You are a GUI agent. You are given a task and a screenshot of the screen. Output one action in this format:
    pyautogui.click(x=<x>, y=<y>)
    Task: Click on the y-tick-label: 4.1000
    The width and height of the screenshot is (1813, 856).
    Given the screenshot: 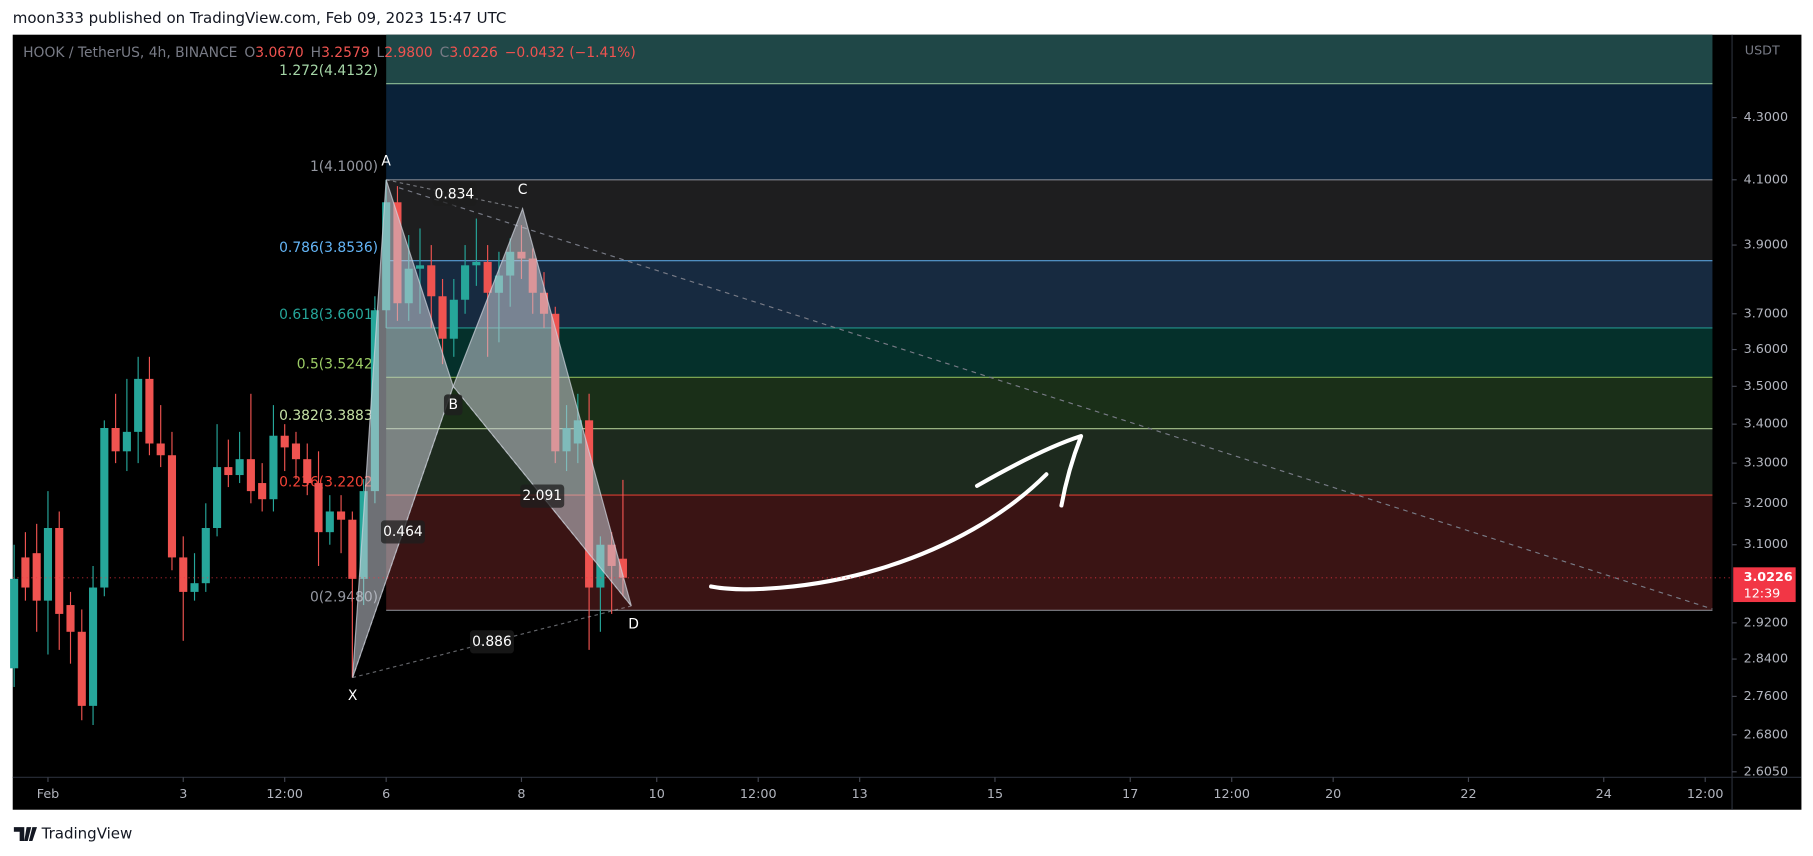 What is the action you would take?
    pyautogui.click(x=1766, y=178)
    